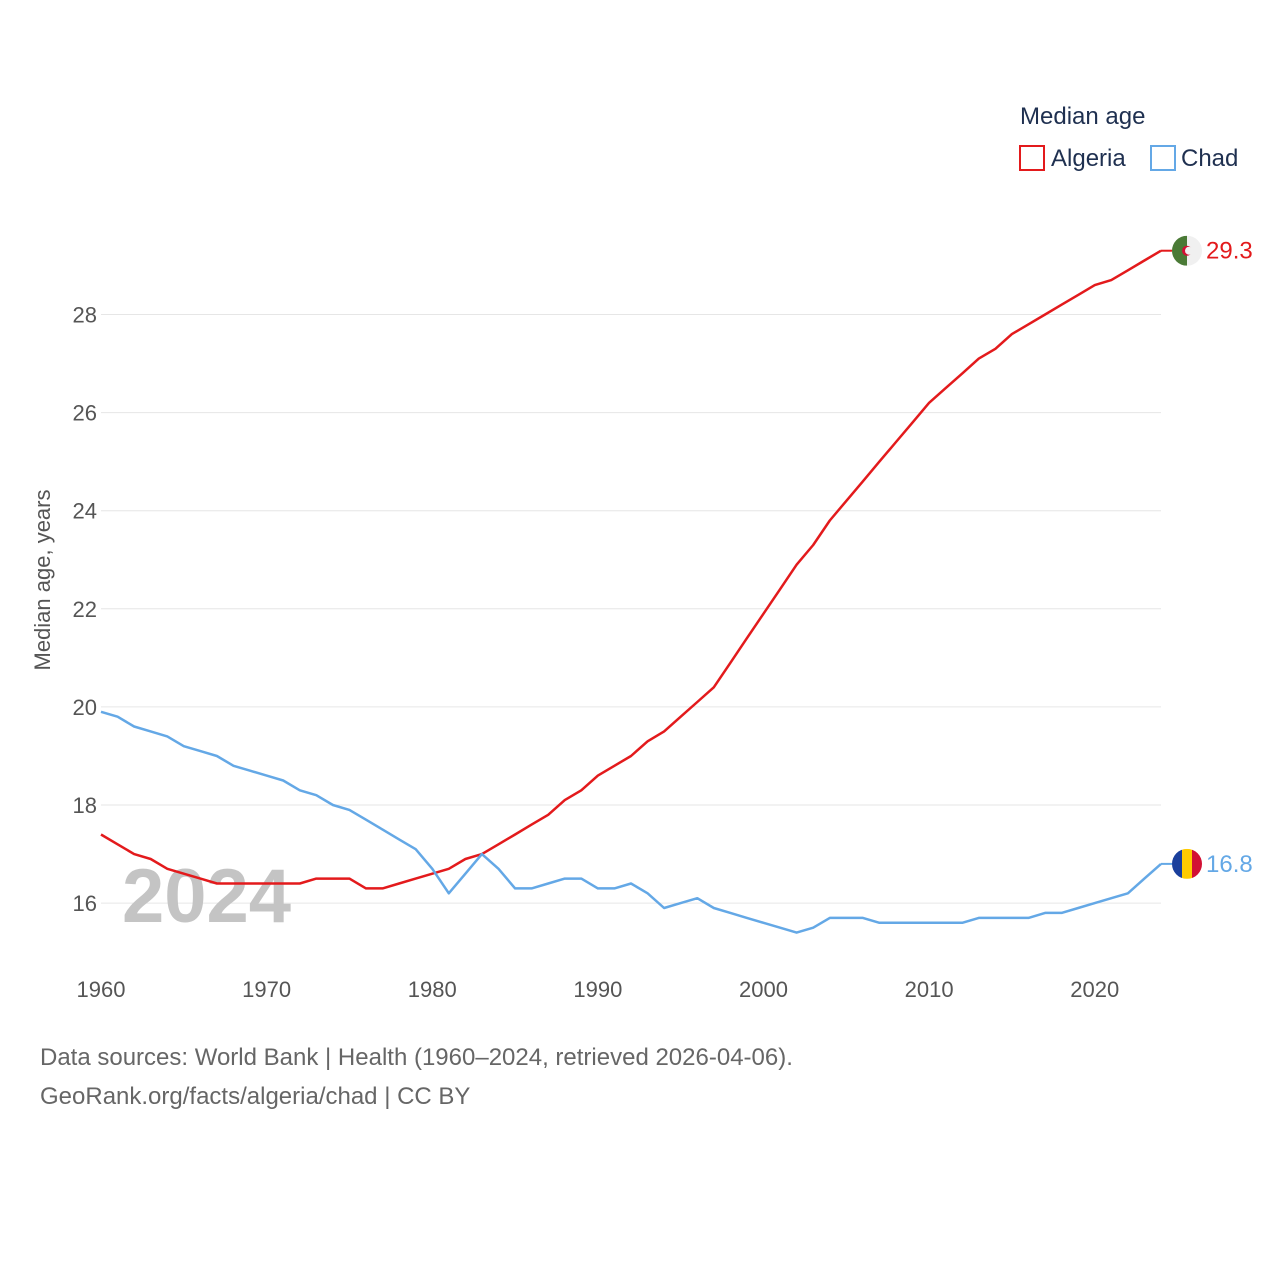 Image resolution: width=1280 pixels, height=1280 pixels. What do you see at coordinates (101, 989) in the screenshot?
I see `x-tick-label-1960: 1960` at bounding box center [101, 989].